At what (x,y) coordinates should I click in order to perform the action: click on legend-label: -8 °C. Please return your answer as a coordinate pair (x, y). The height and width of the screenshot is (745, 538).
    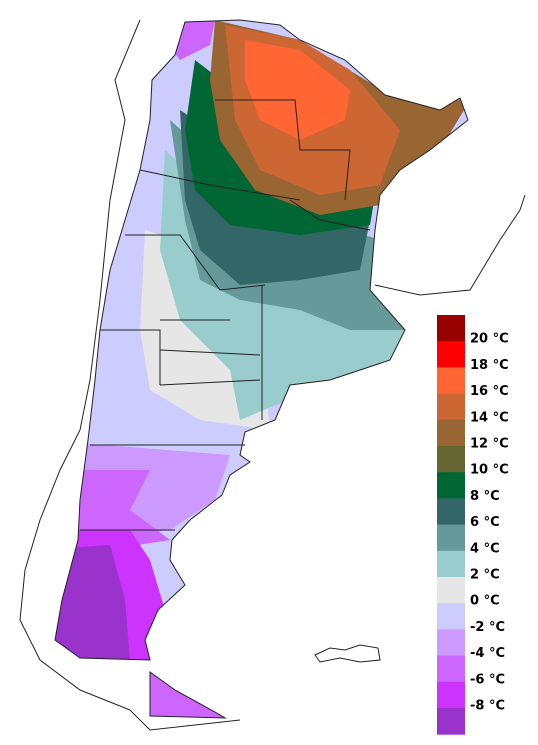
    Looking at the image, I should click on (487, 706).